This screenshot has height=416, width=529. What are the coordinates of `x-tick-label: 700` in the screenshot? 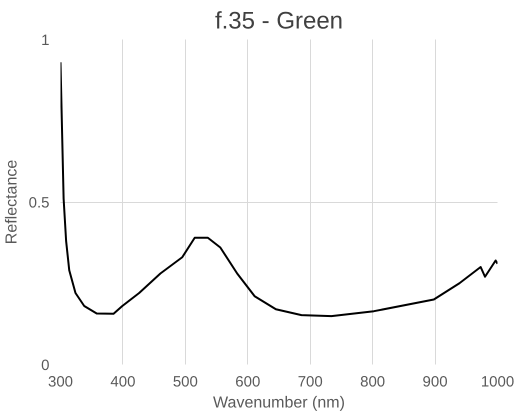 It's located at (310, 382).